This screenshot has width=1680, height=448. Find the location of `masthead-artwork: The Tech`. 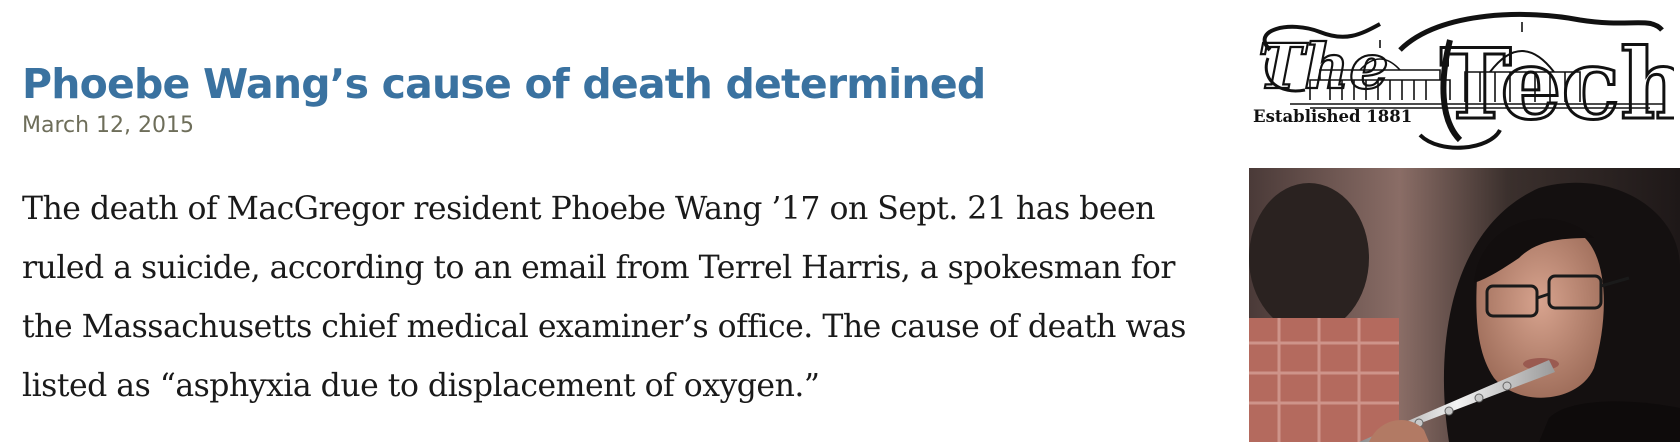

masthead-artwork: The Tech is located at coordinates (1465, 80).